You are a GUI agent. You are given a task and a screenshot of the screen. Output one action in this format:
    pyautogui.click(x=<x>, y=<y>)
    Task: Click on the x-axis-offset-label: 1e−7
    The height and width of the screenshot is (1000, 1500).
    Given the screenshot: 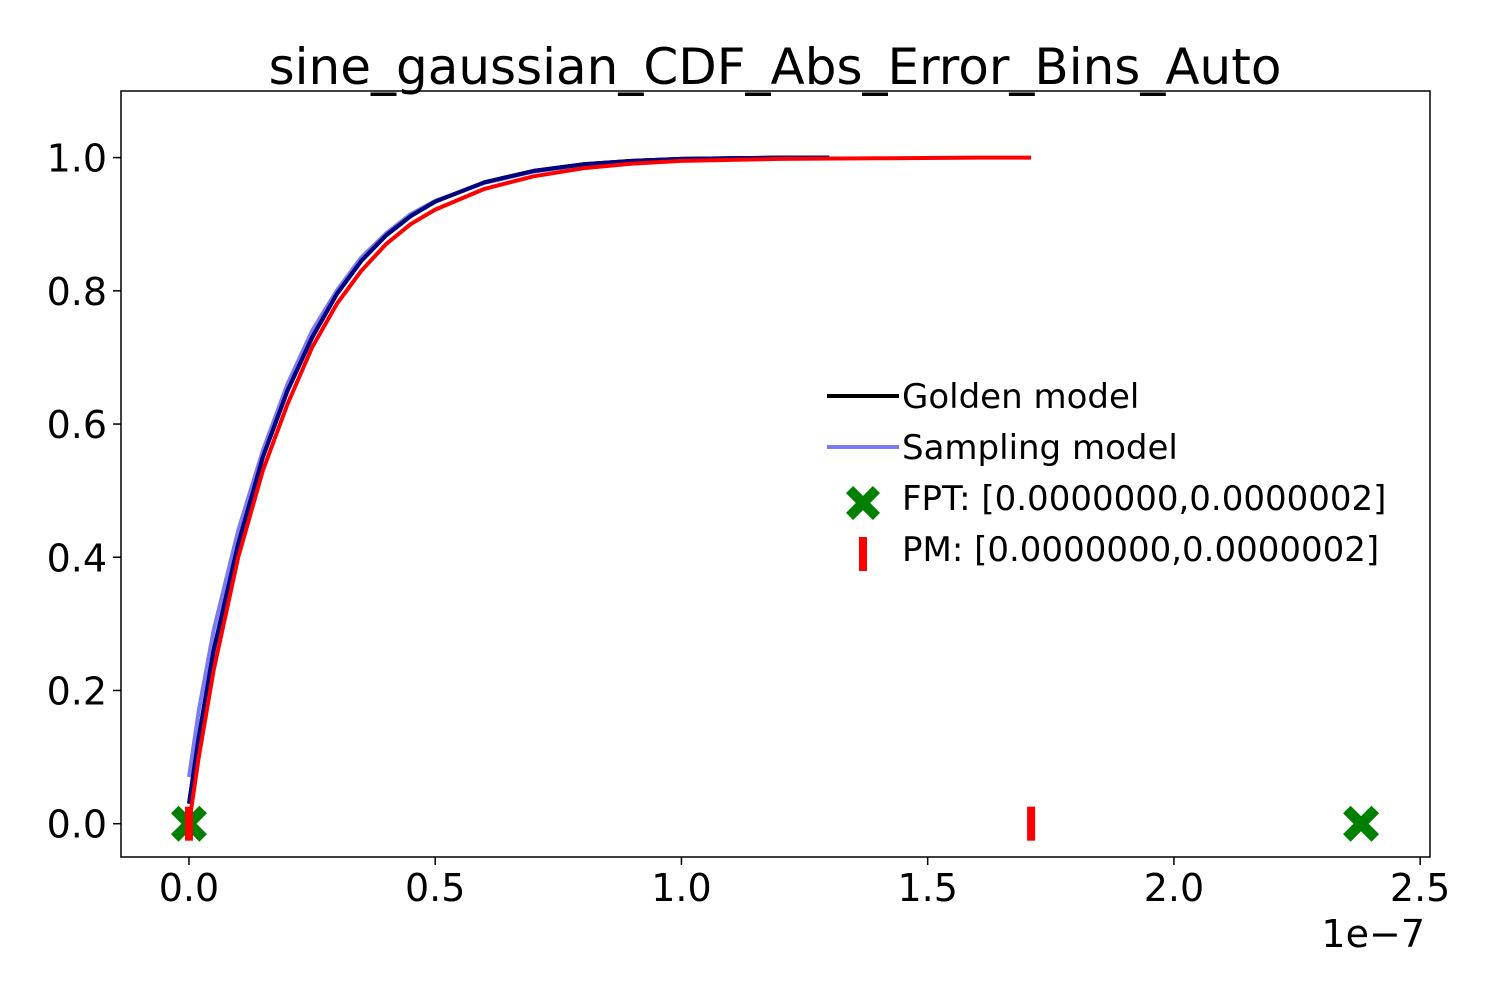 What is the action you would take?
    pyautogui.click(x=1373, y=934)
    